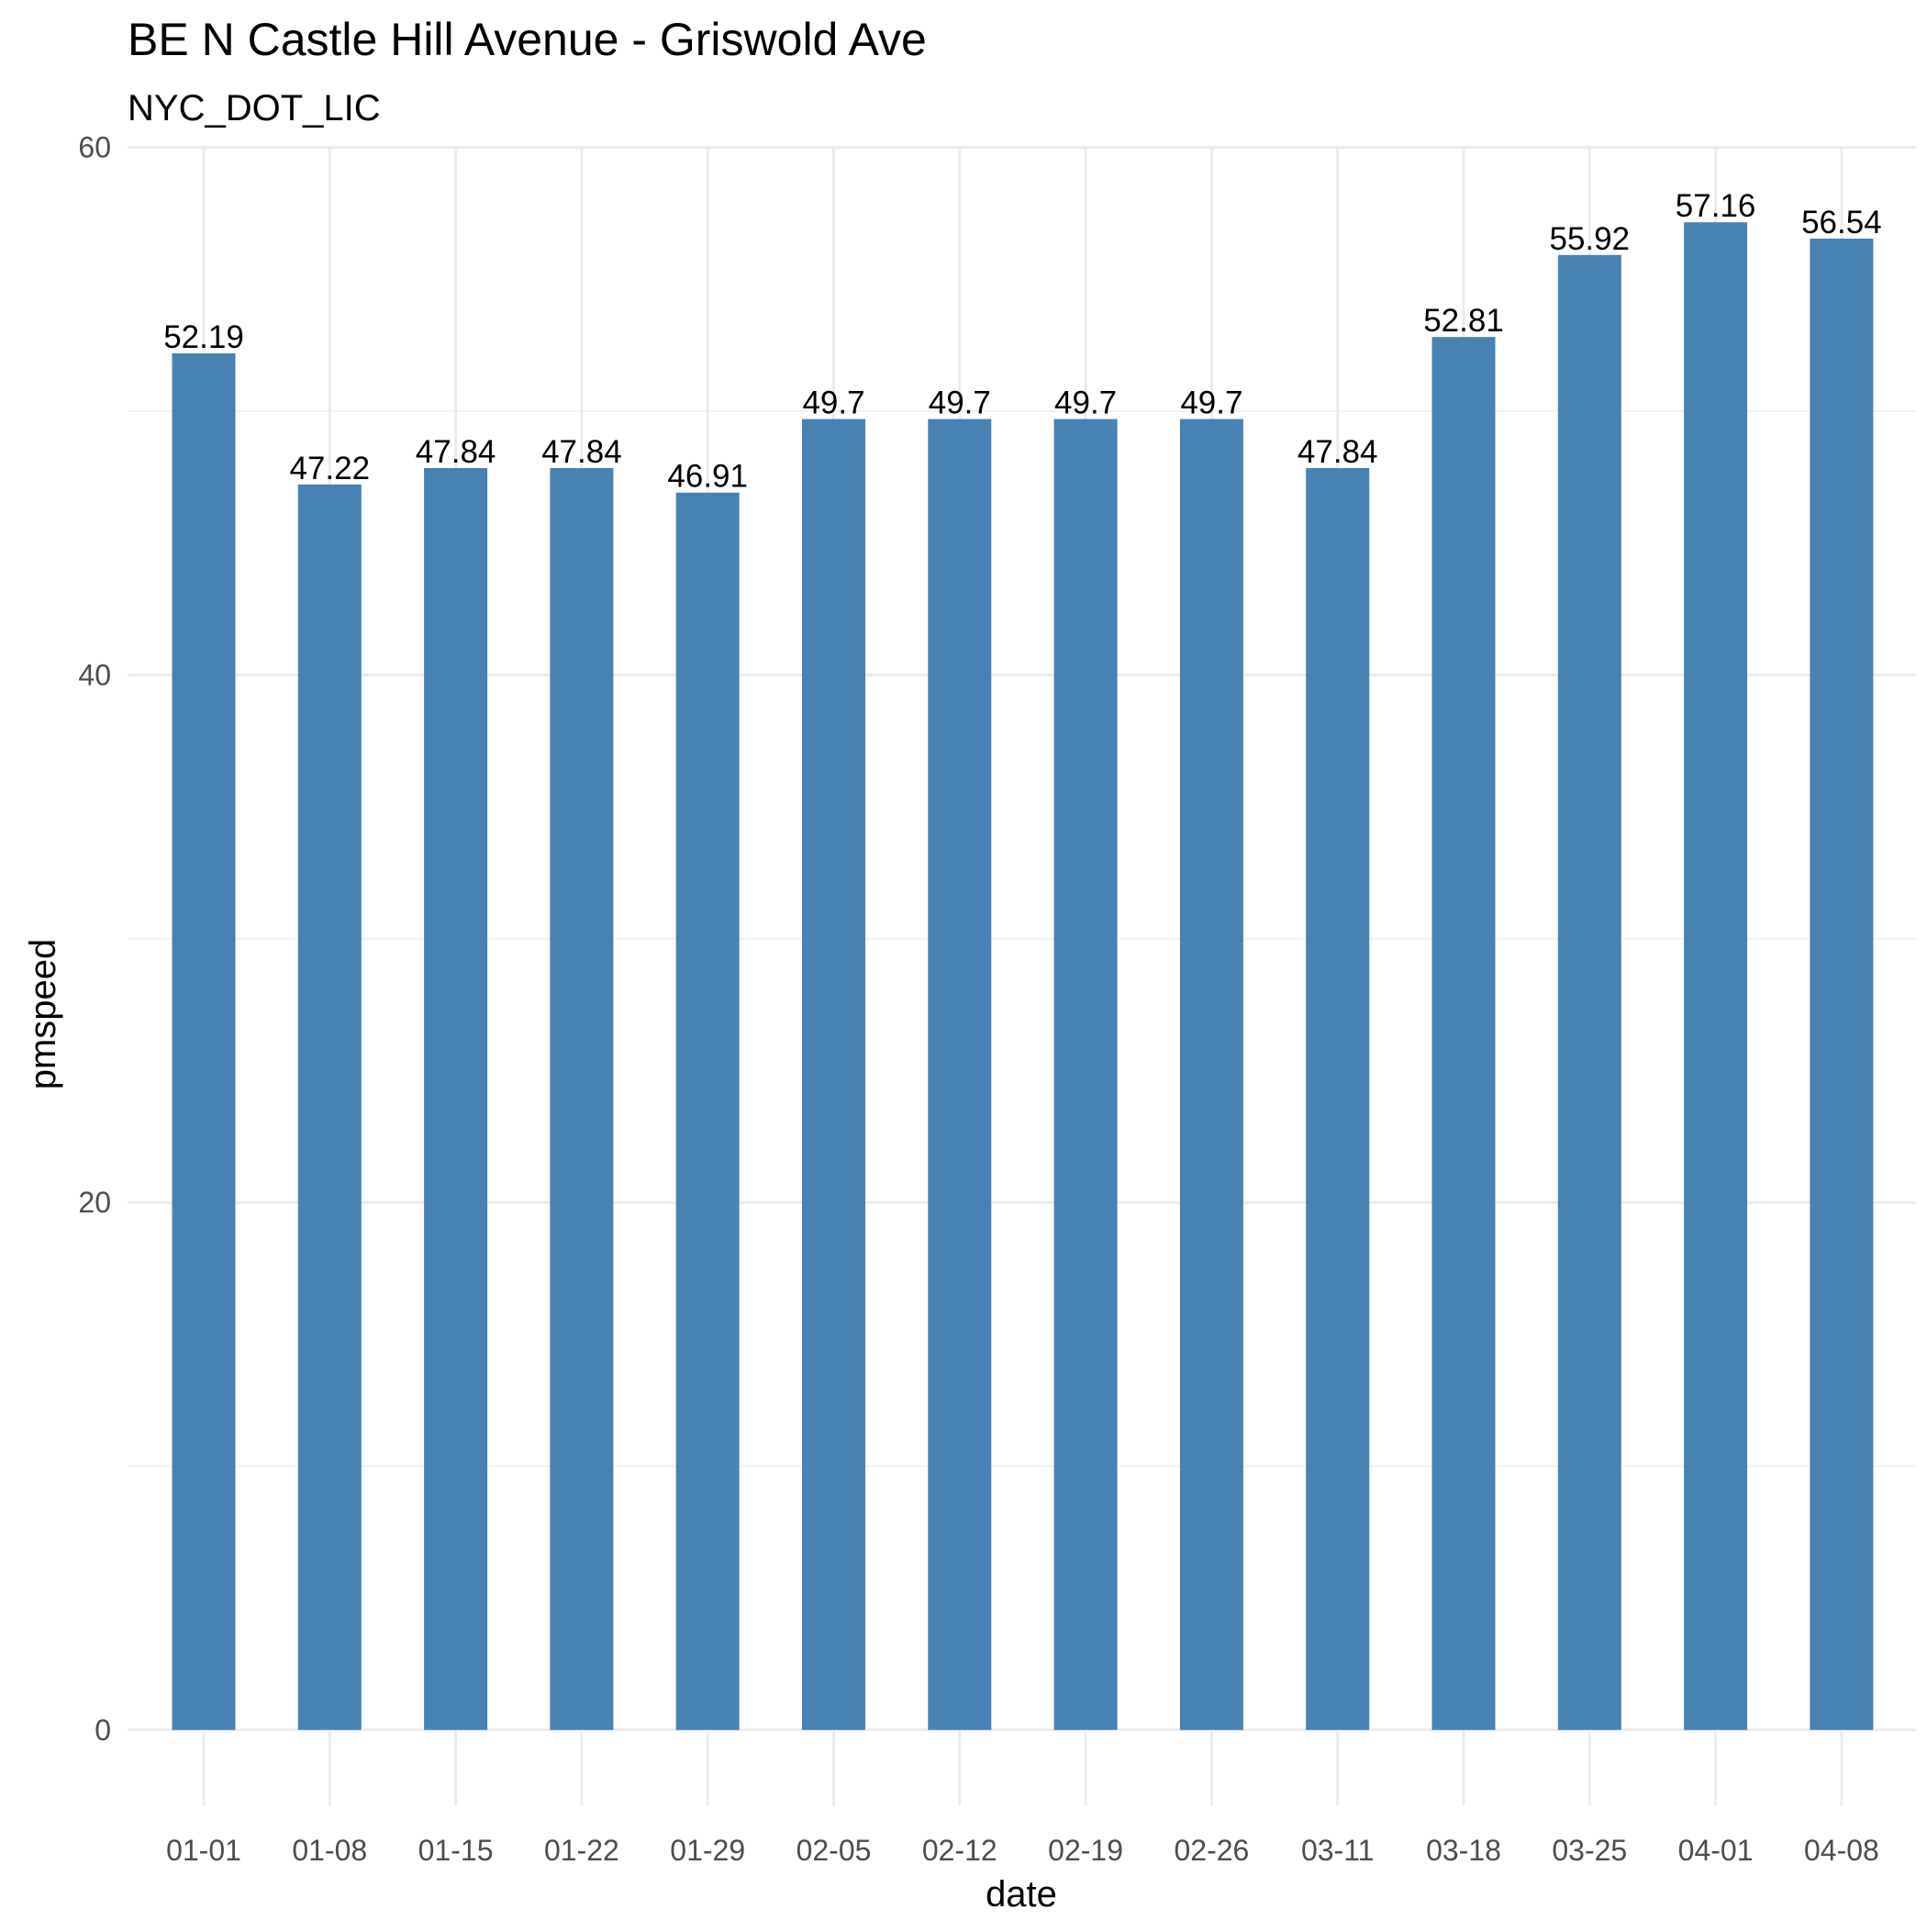 This screenshot has height=1932, width=1927. Describe the element at coordinates (707, 1851) in the screenshot. I see `x-tick-label: 01-29` at that location.